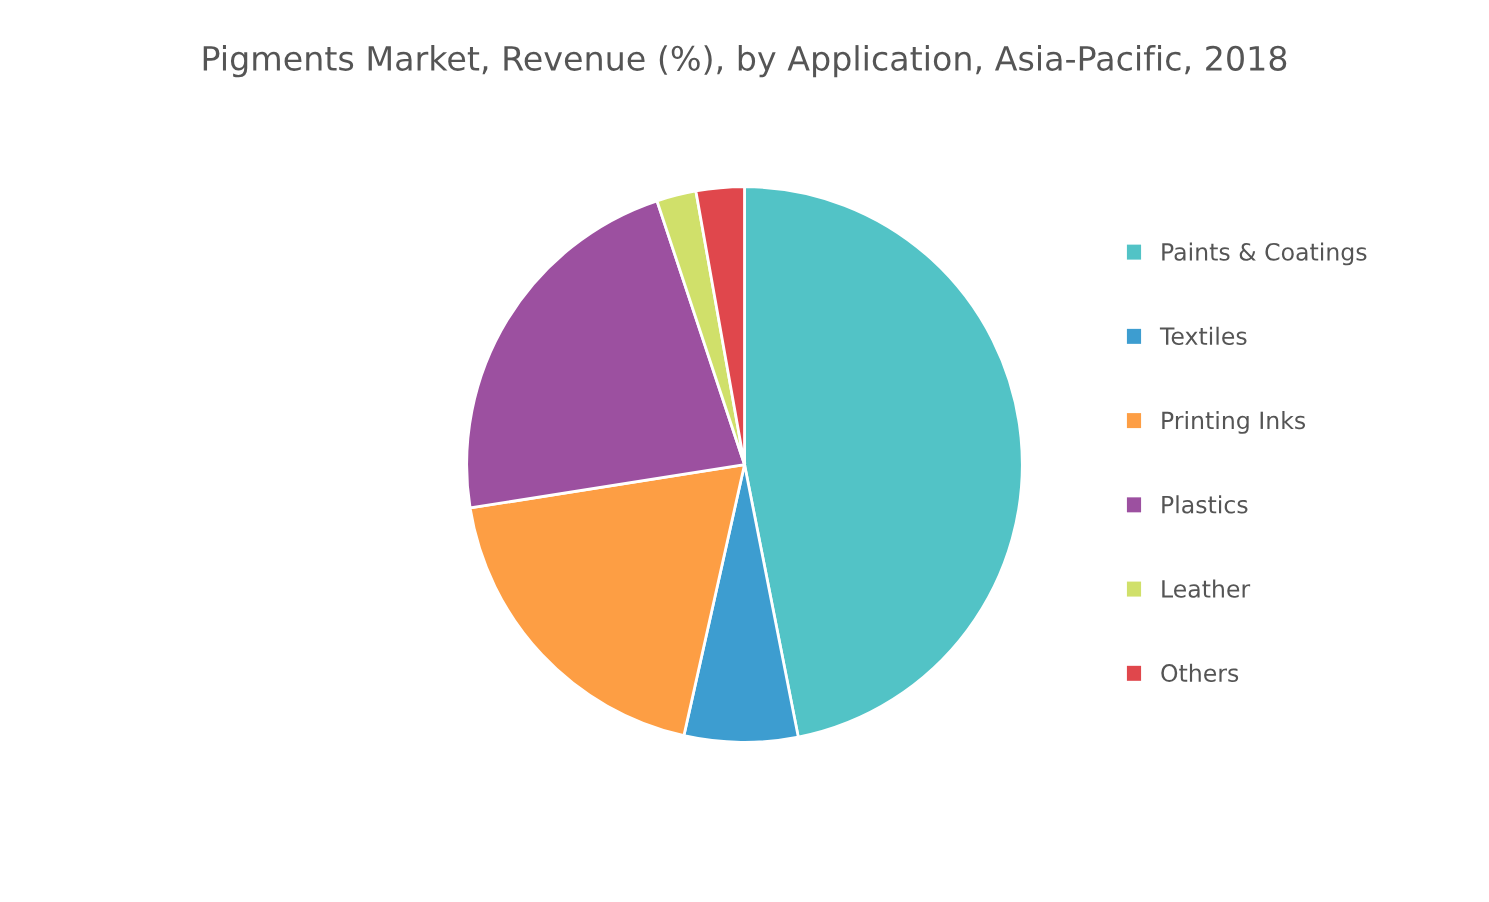 The height and width of the screenshot is (902, 1489). What do you see at coordinates (1203, 336) in the screenshot?
I see `legend-label: Textiles` at bounding box center [1203, 336].